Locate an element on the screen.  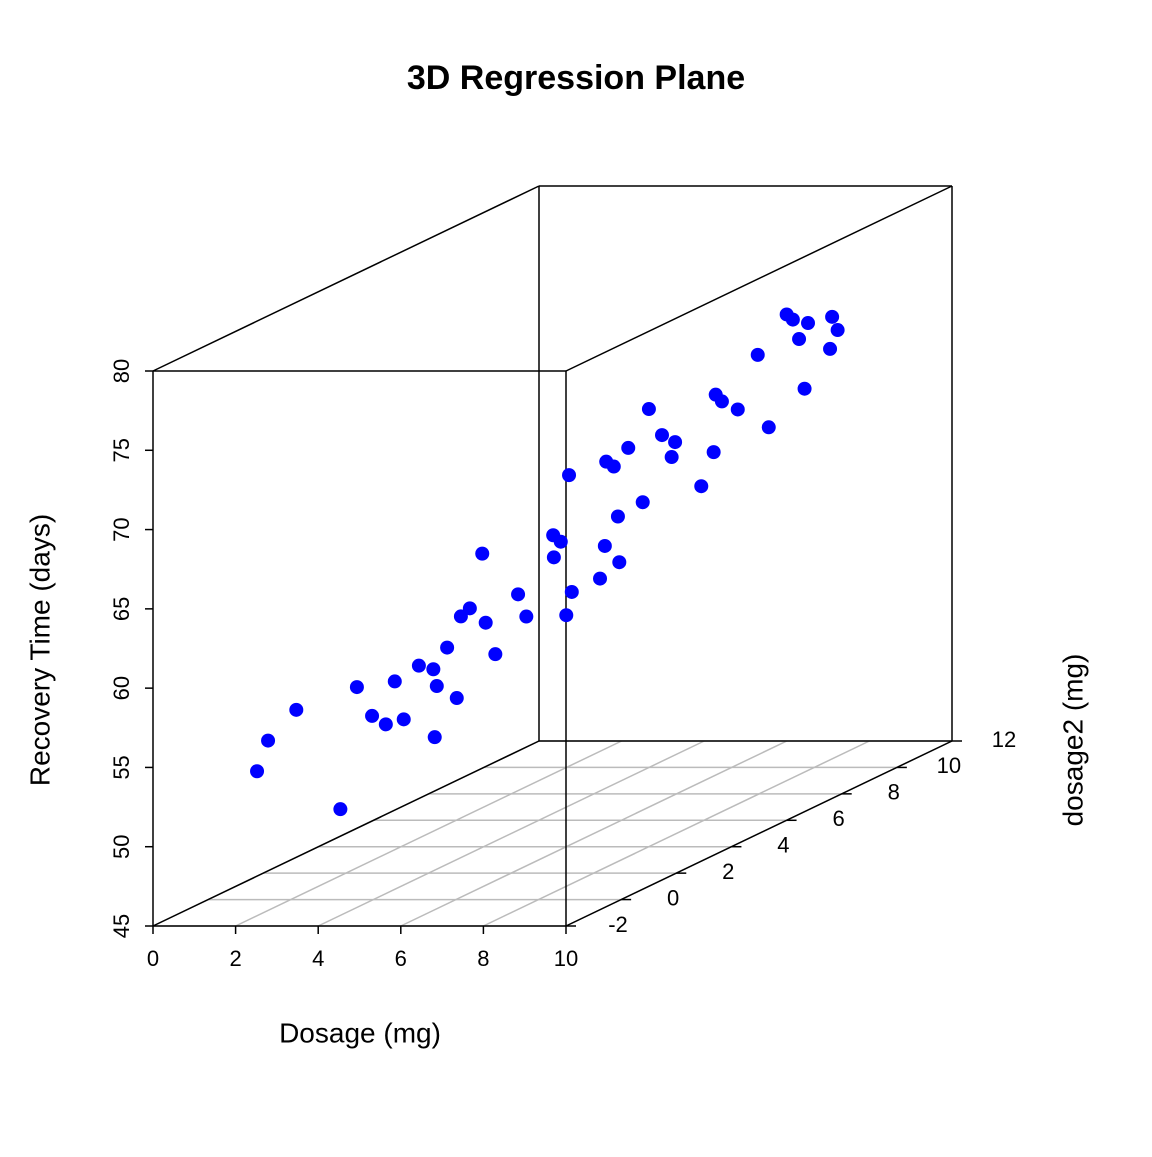
x-axis-title: Dosage (mg) is located at coordinates (360, 1032).